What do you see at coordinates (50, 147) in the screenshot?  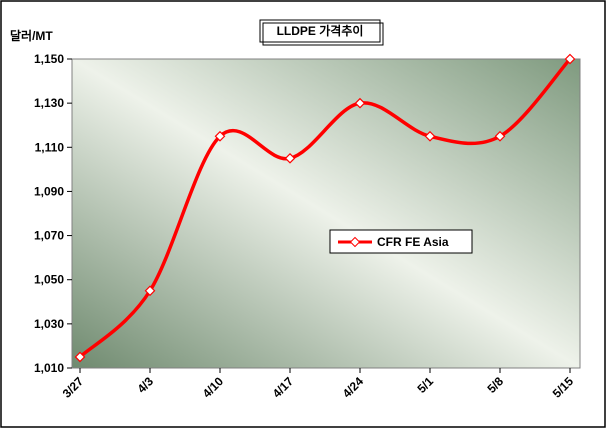 I see `y-tick-label: 1,110` at bounding box center [50, 147].